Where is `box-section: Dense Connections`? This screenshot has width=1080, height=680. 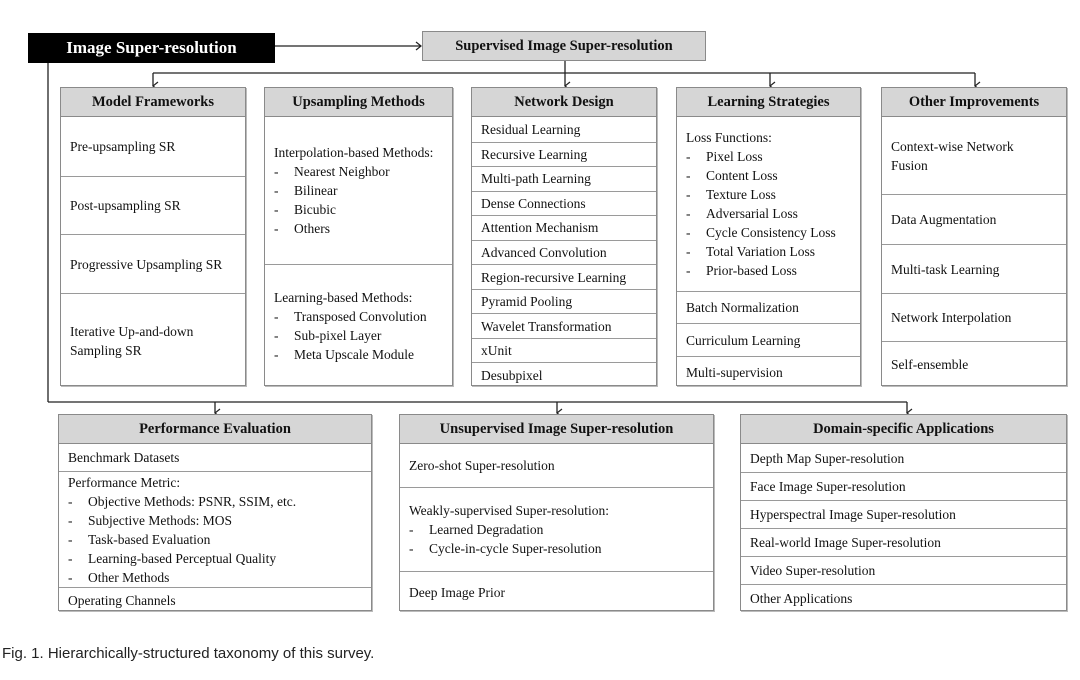 box-section: Dense Connections is located at coordinates (564, 203).